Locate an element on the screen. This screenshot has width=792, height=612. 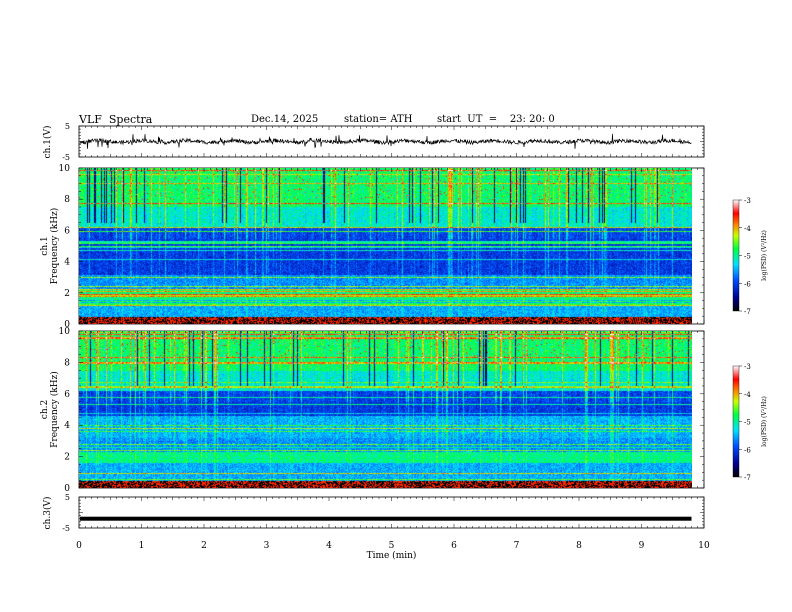
start-time-label: start UT = 23: 20: 0 is located at coordinates (496, 119).